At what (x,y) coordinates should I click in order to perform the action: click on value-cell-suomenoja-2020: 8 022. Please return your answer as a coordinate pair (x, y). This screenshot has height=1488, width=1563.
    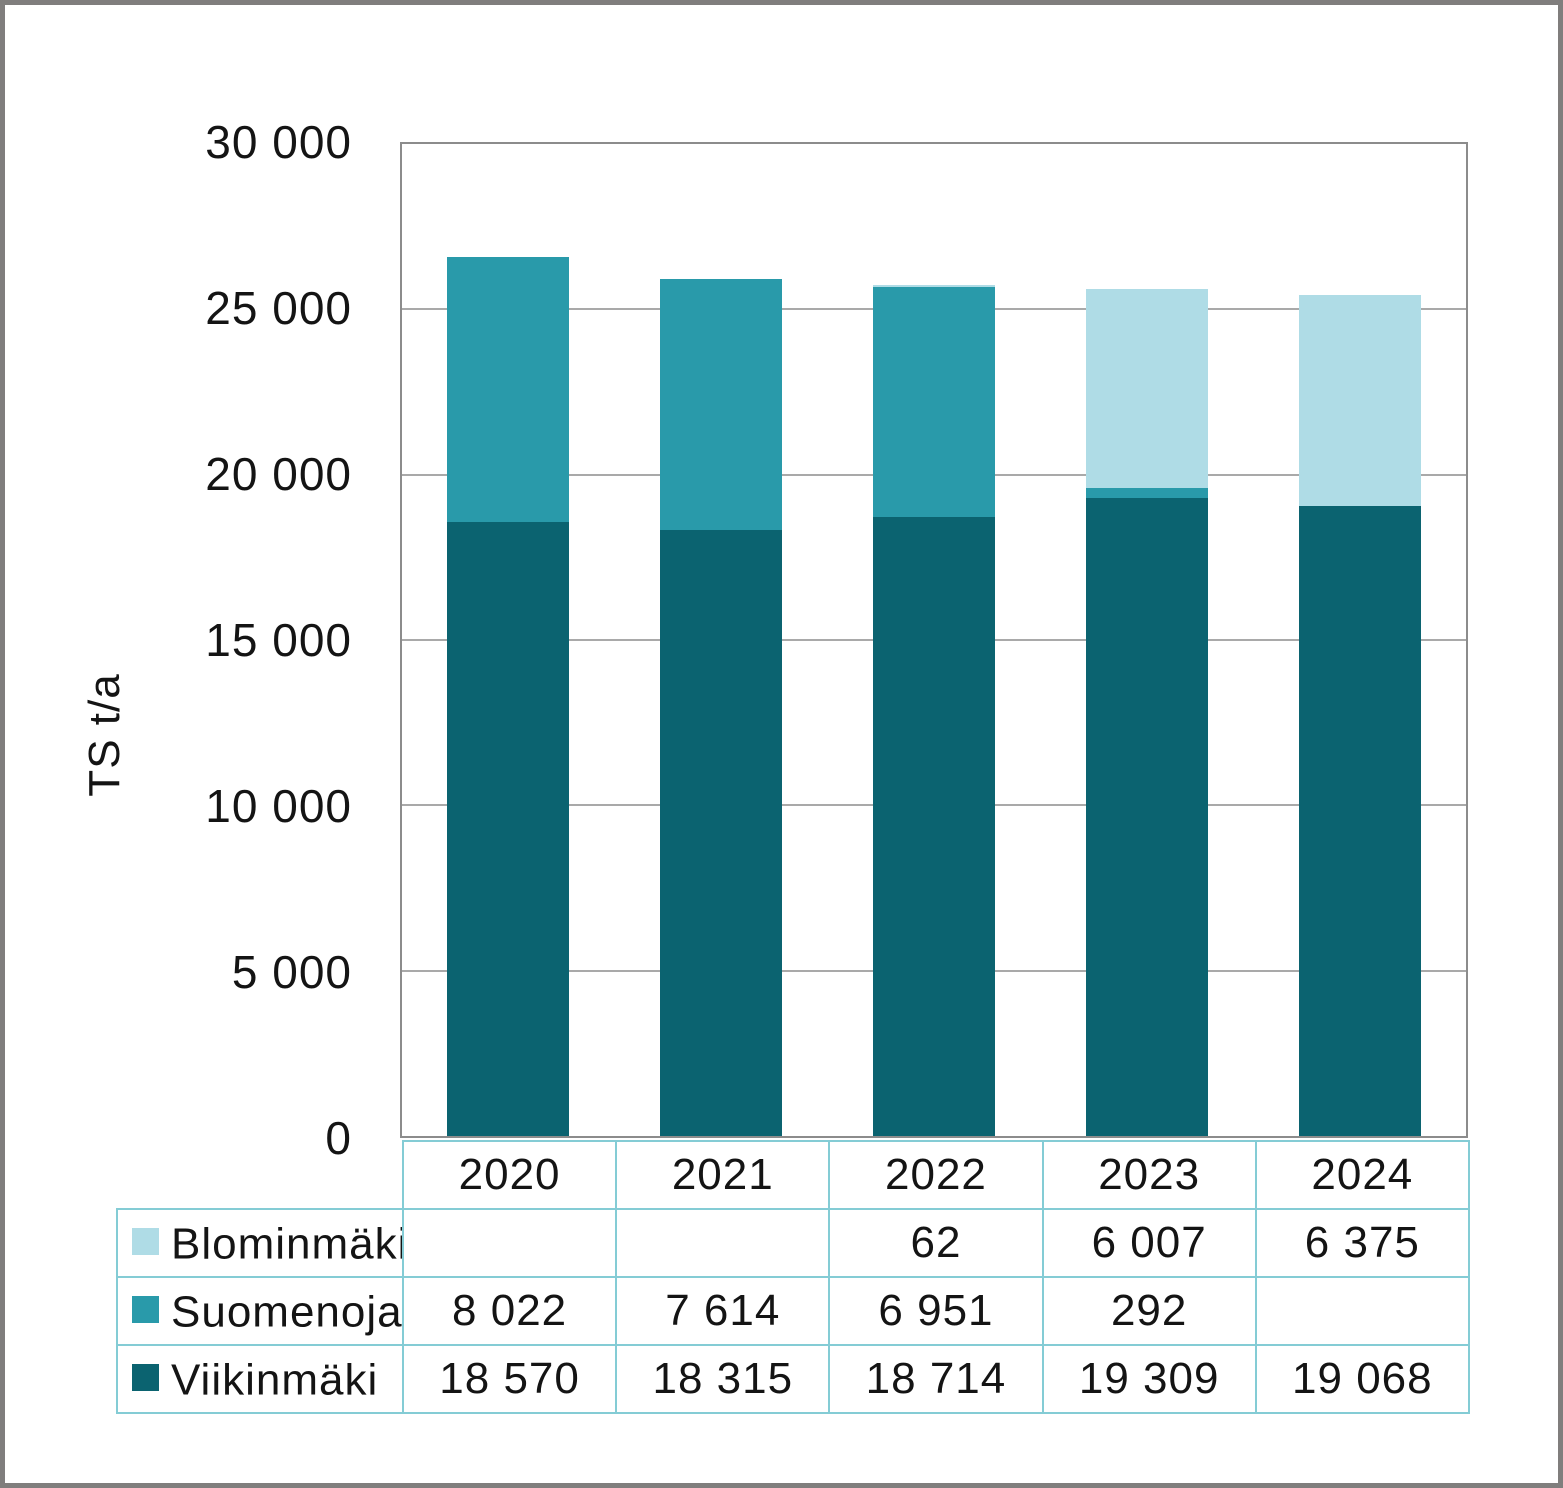
    Looking at the image, I should click on (509, 1311).